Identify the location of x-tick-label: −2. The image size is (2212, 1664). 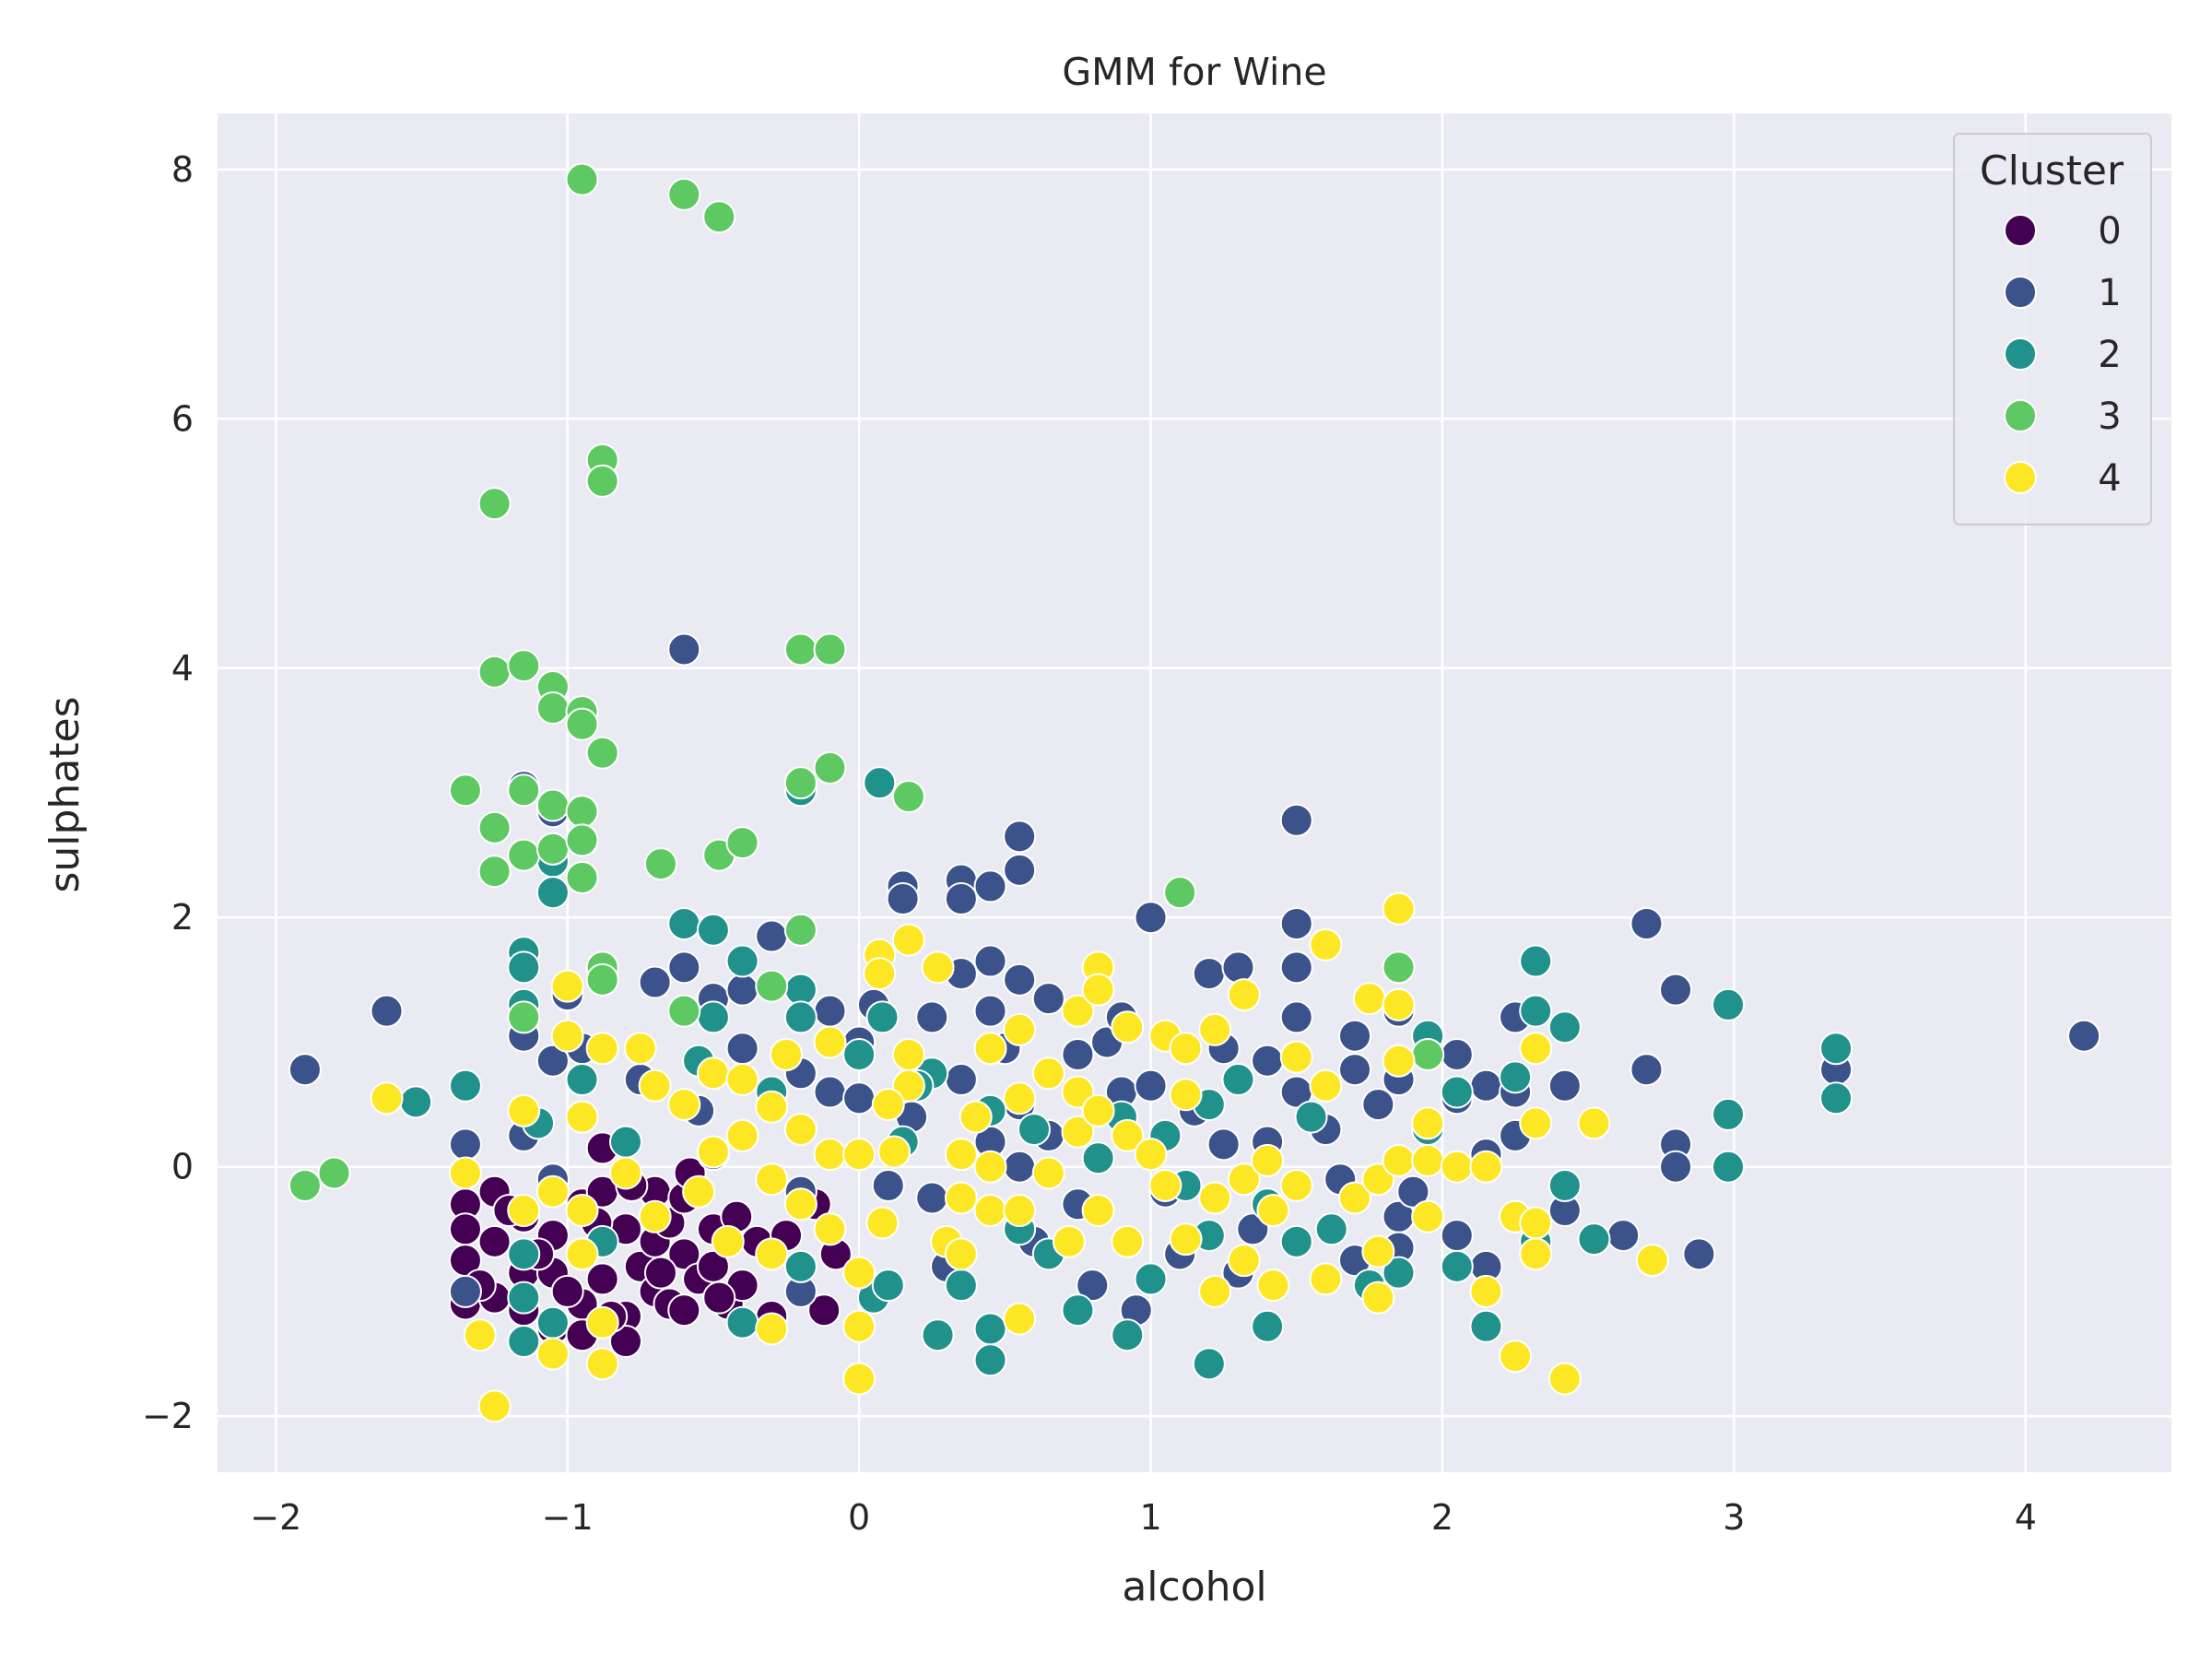
(275, 1517).